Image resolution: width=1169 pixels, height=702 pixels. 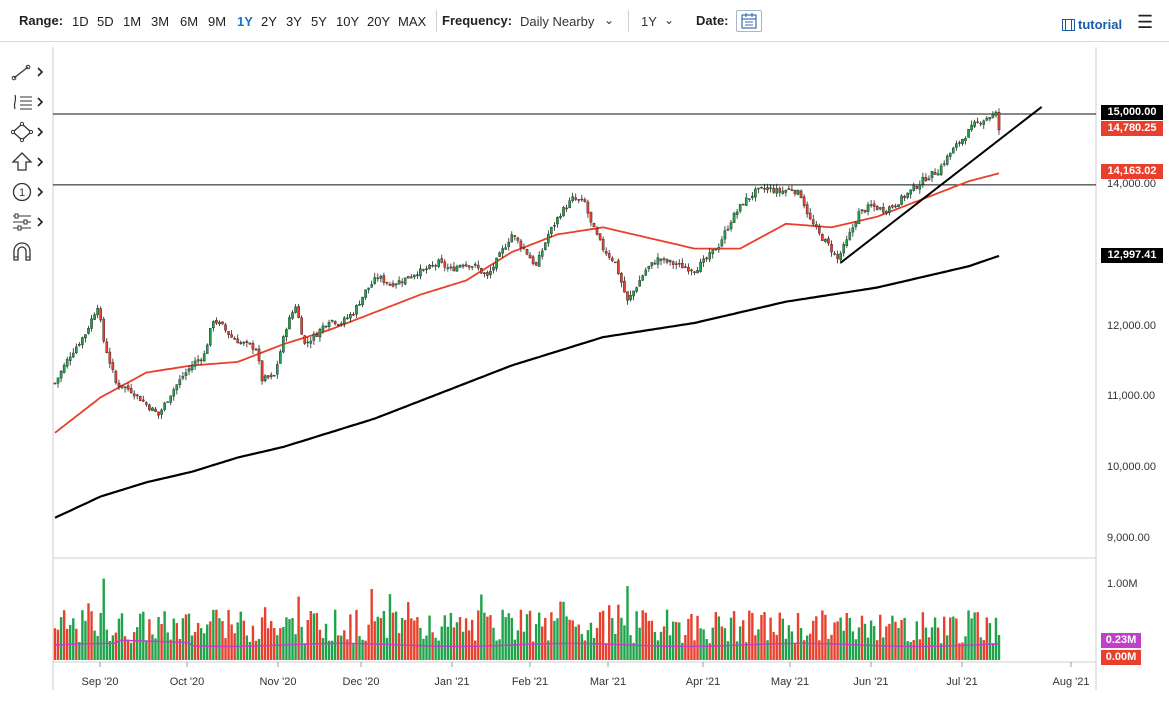 I want to click on numbered-marker-button: 1, so click(x=28, y=192).